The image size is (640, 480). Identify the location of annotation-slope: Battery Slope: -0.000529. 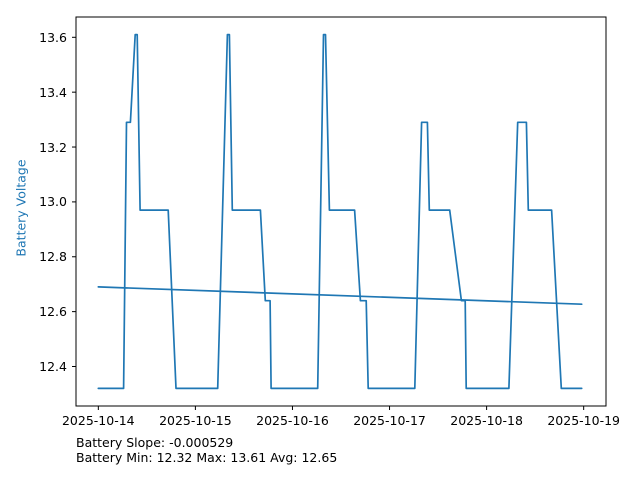
(155, 442).